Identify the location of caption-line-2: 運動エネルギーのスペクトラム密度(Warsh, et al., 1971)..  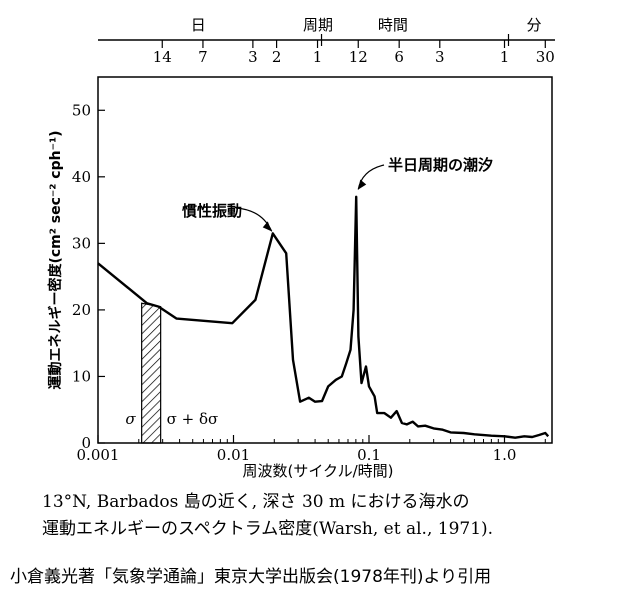
(268, 529).